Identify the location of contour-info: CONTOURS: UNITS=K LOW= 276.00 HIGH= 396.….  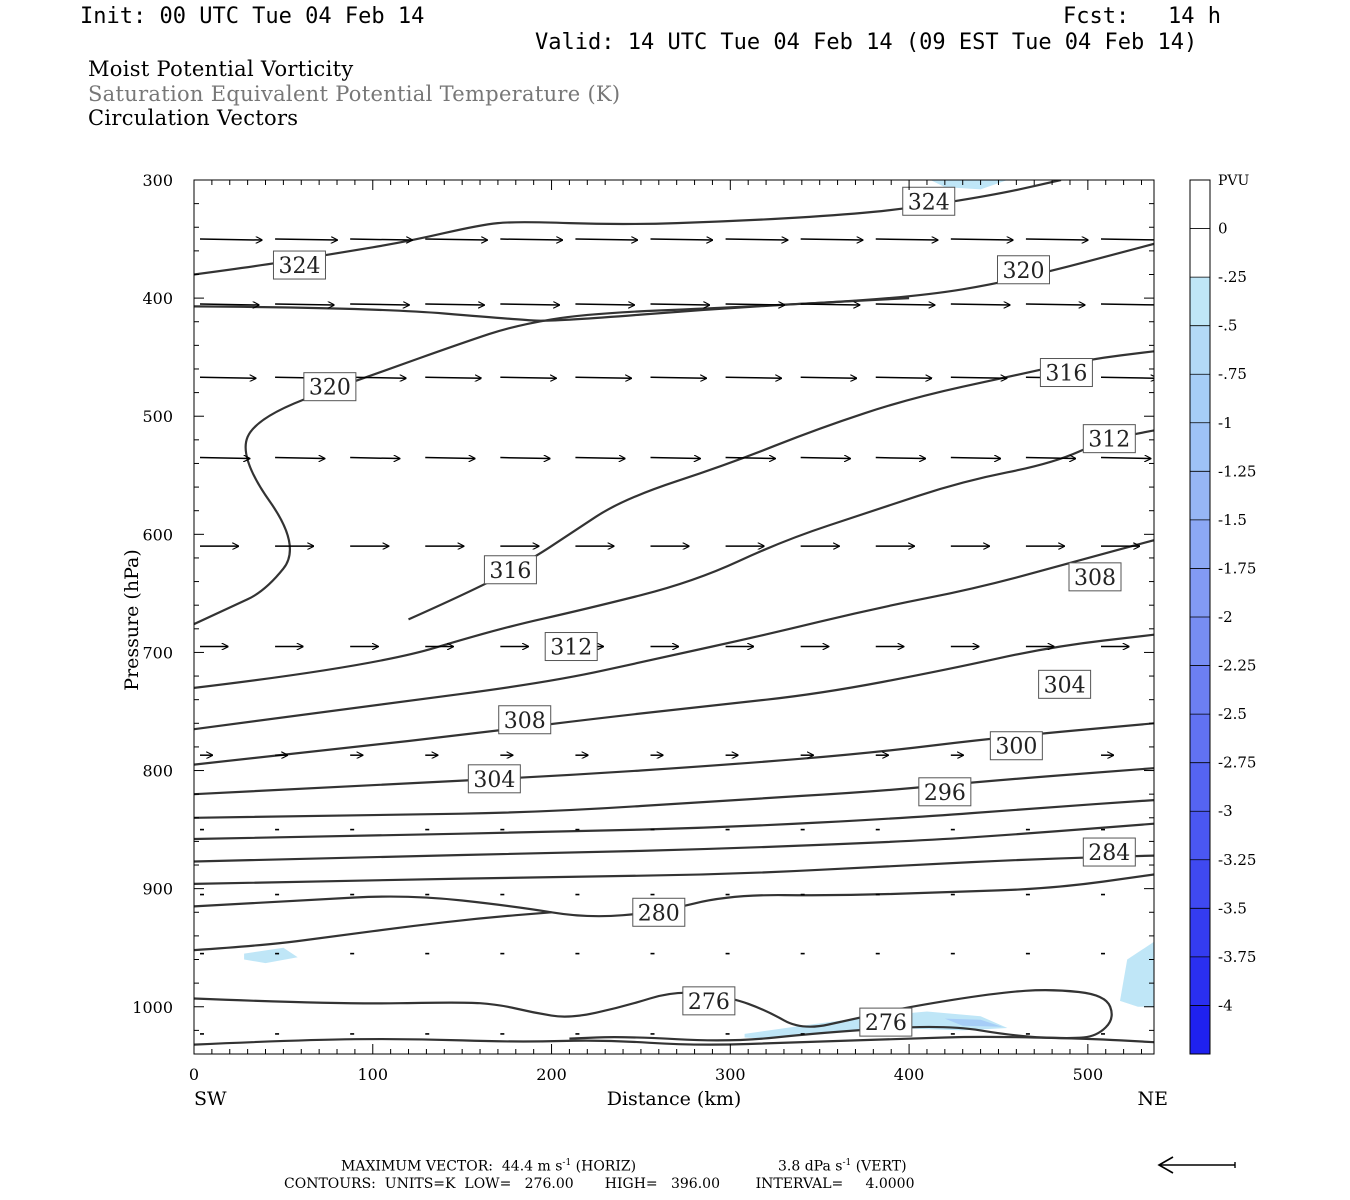
(599, 1184).